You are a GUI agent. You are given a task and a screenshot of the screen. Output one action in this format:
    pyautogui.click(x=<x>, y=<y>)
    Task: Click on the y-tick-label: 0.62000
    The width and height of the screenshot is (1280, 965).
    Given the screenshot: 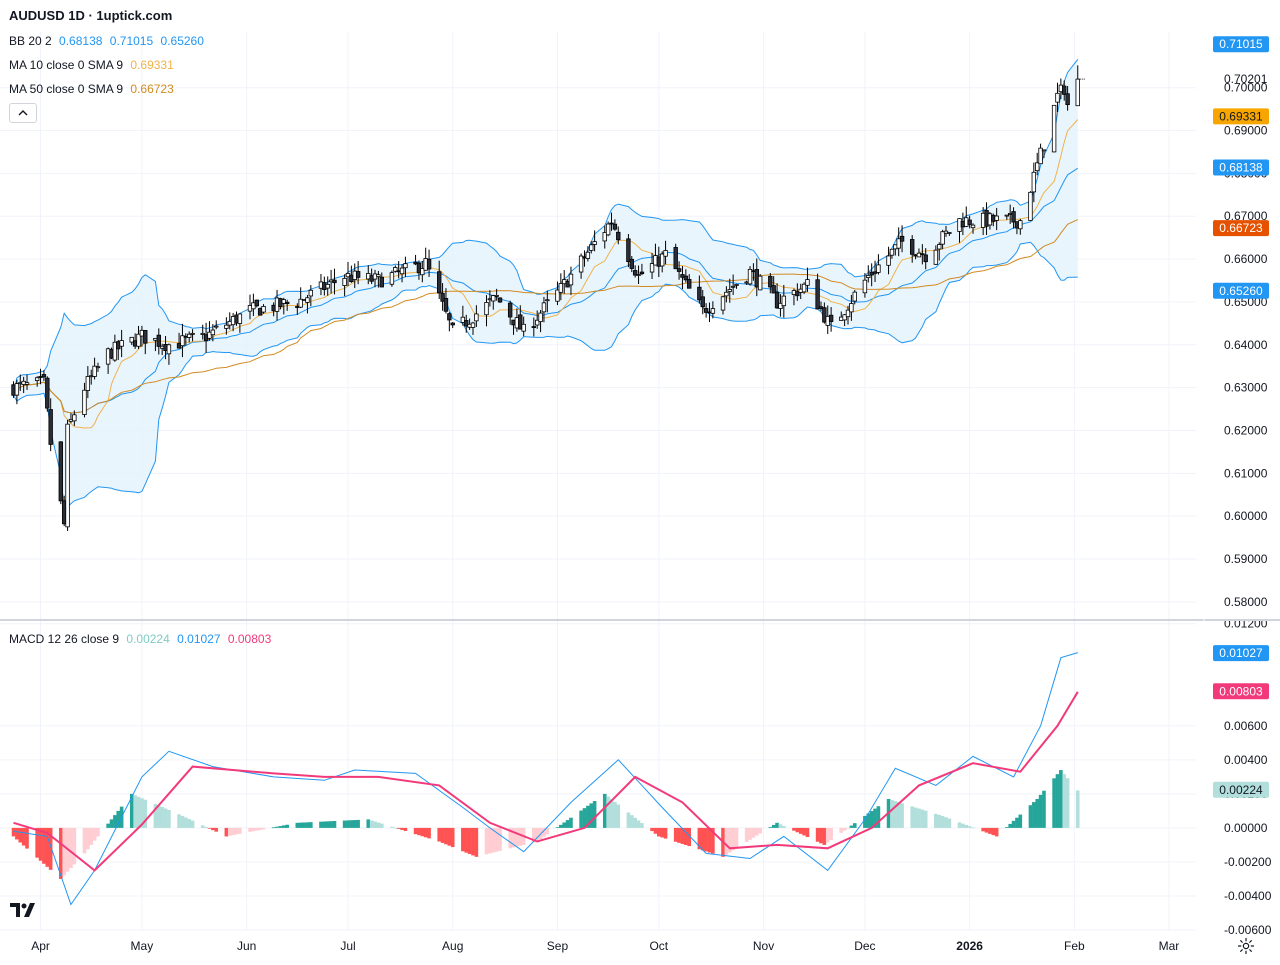 What is the action you would take?
    pyautogui.click(x=1246, y=430)
    